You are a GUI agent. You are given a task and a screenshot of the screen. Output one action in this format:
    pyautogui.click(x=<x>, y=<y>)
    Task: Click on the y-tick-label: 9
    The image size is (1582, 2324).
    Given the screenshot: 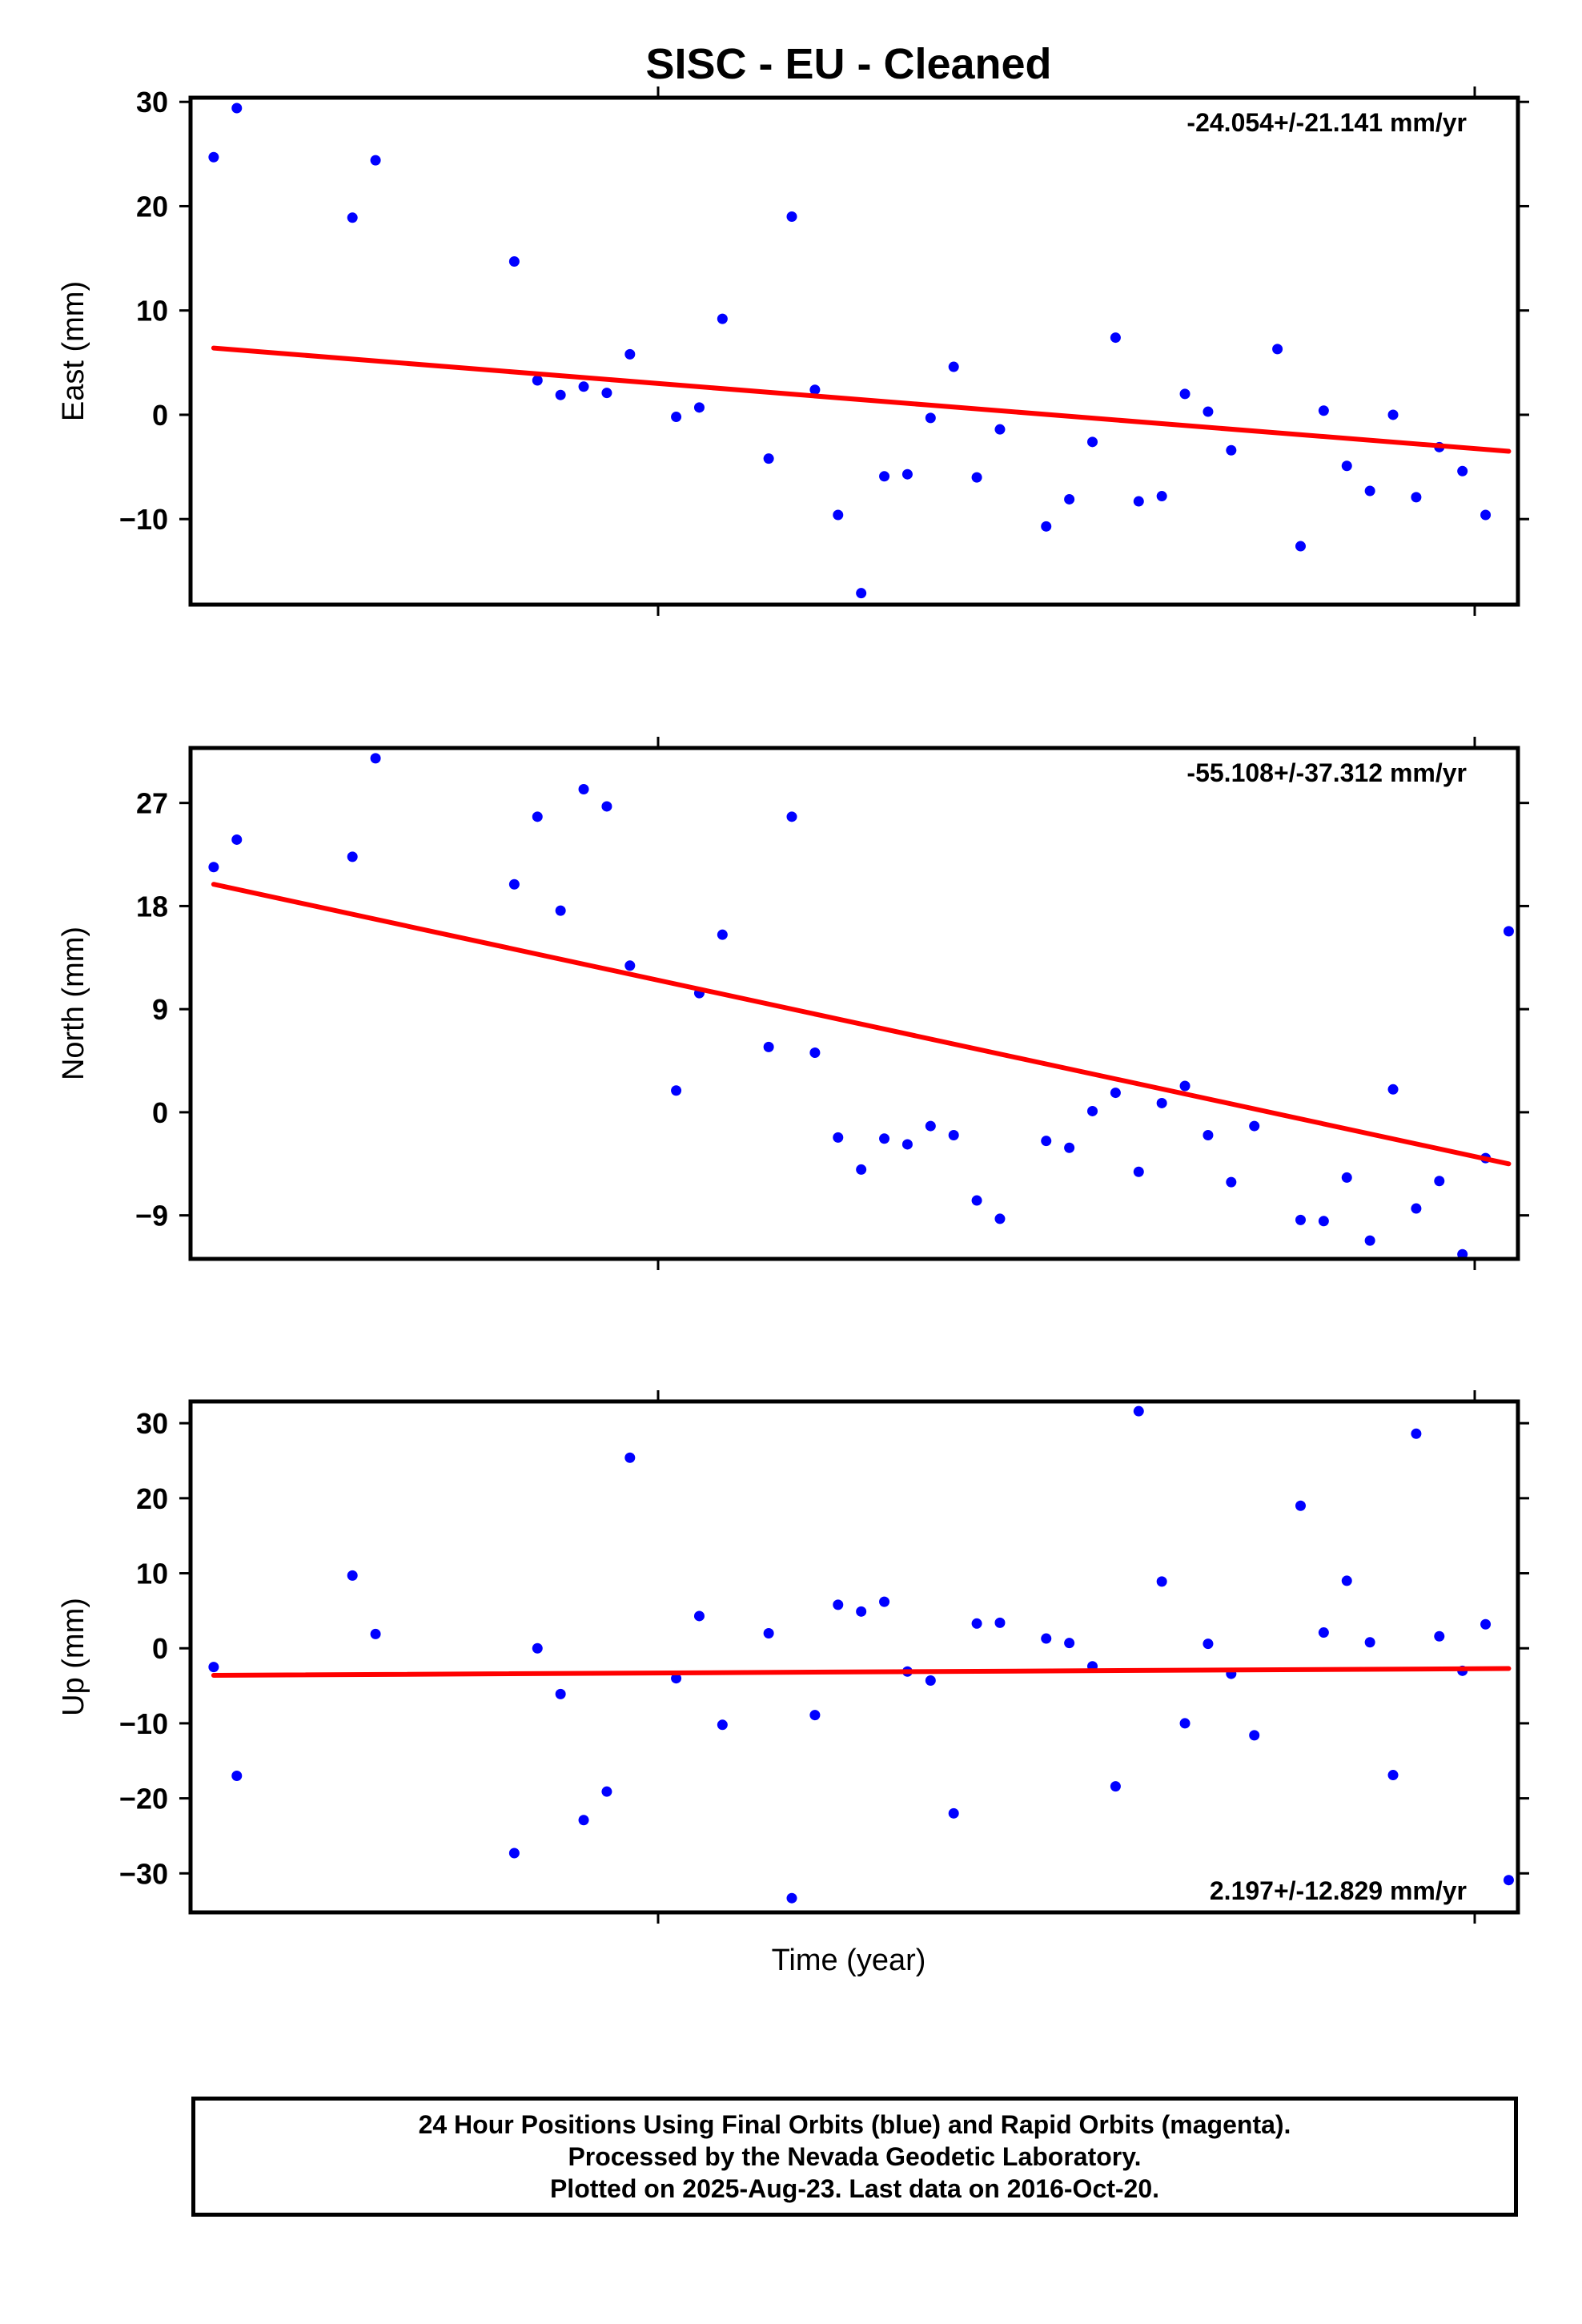 What is the action you would take?
    pyautogui.click(x=160, y=1009)
    